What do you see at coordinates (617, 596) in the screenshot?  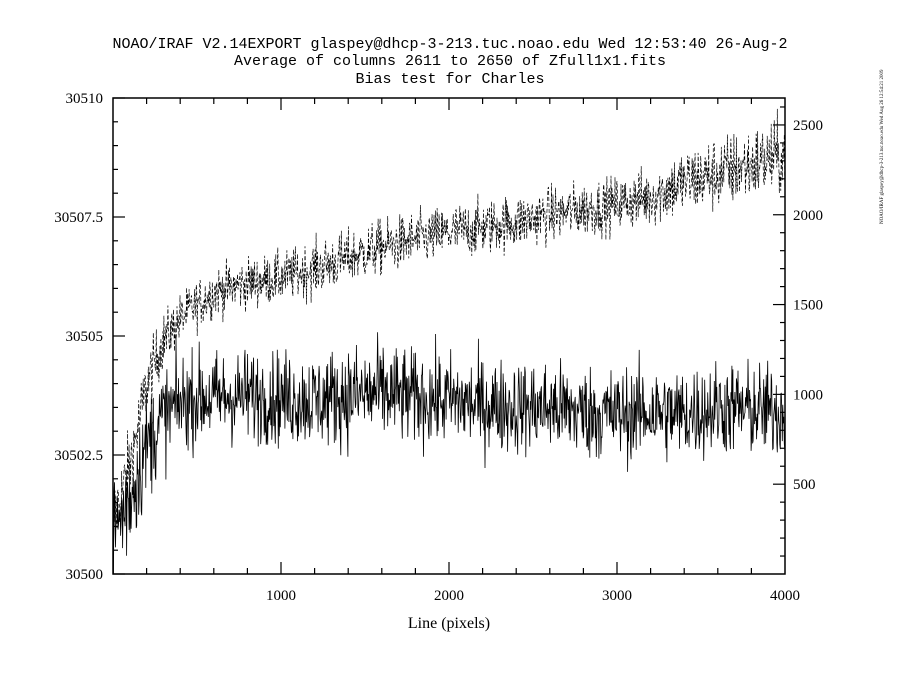 I see `x-tick-label: 3000` at bounding box center [617, 596].